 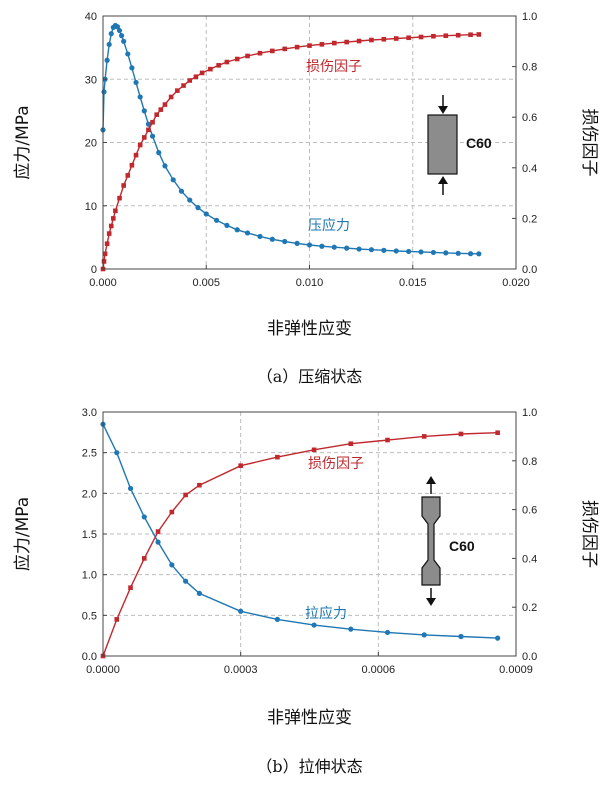 What do you see at coordinates (442, 145) in the screenshot?
I see `specimen-compression-icon` at bounding box center [442, 145].